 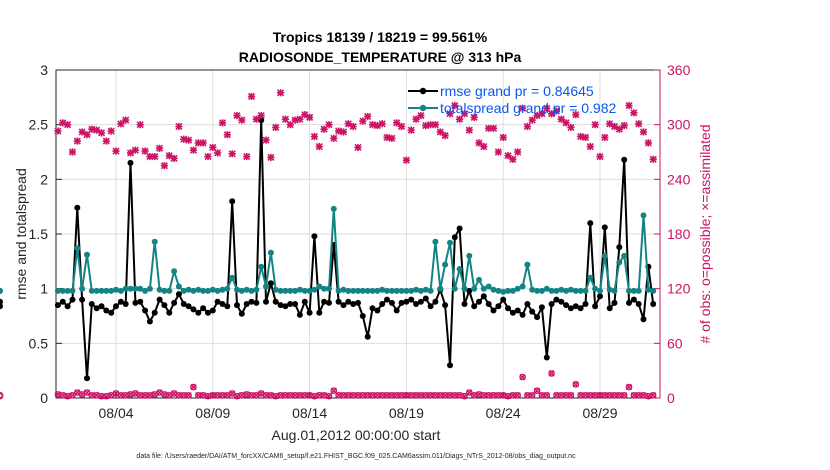 I want to click on x-axis-ticks: 08/04 08/09 08/14 08/19 08/24 08/29, so click(x=358, y=406).